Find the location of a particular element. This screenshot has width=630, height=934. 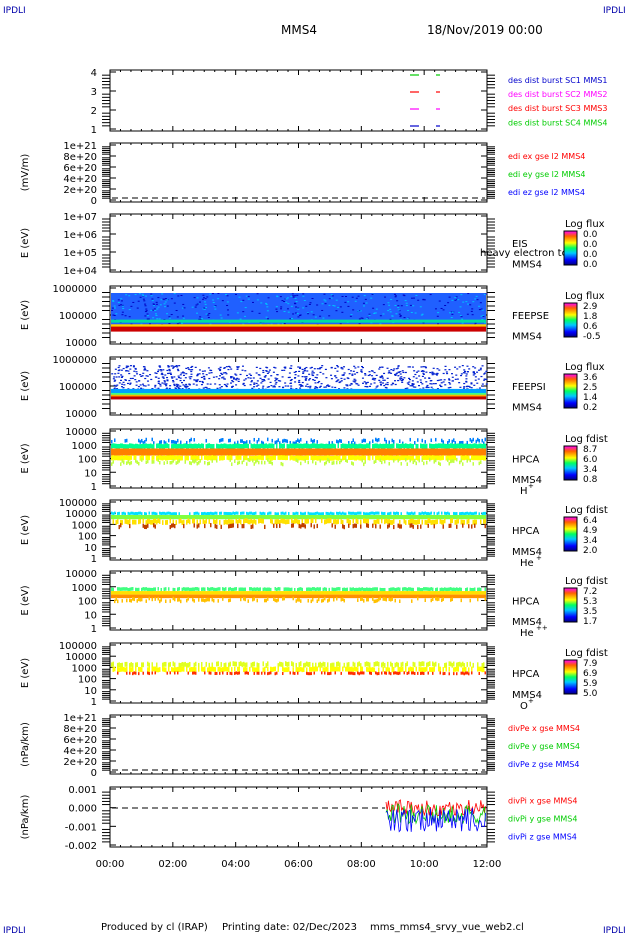

y-axis-label: E (eV) is located at coordinates (25, 315).